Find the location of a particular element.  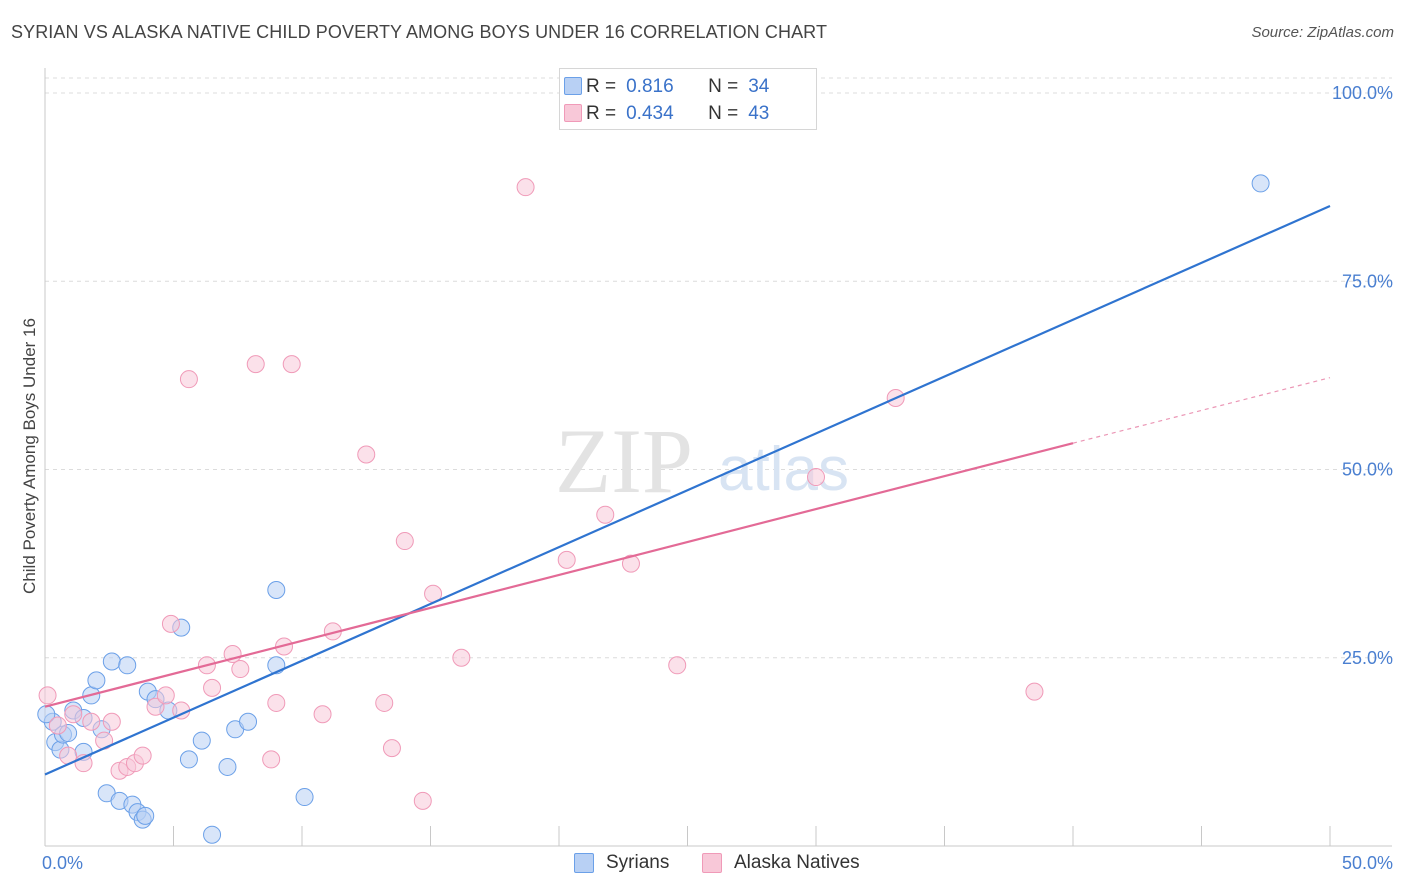

x-tick-label-max: 50.0% is located at coordinates (1367, 863).